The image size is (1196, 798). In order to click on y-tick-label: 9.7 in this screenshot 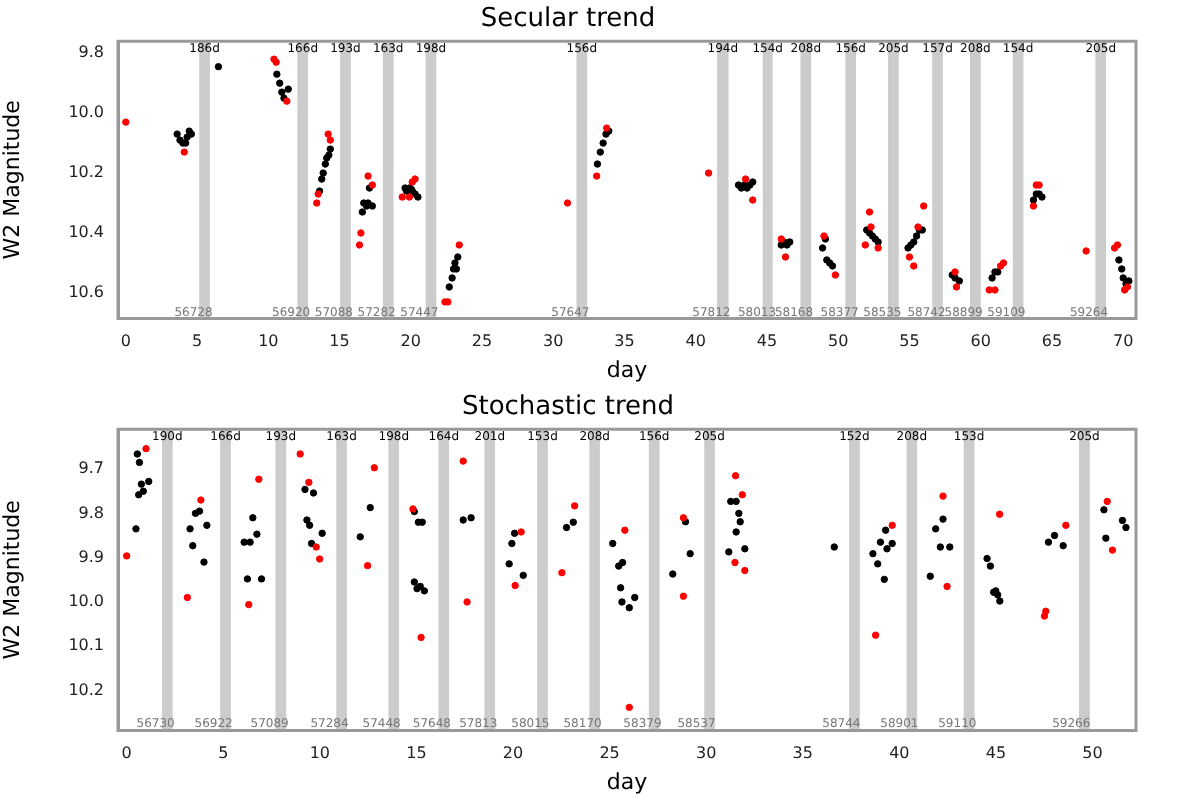, I will do `click(91, 468)`.